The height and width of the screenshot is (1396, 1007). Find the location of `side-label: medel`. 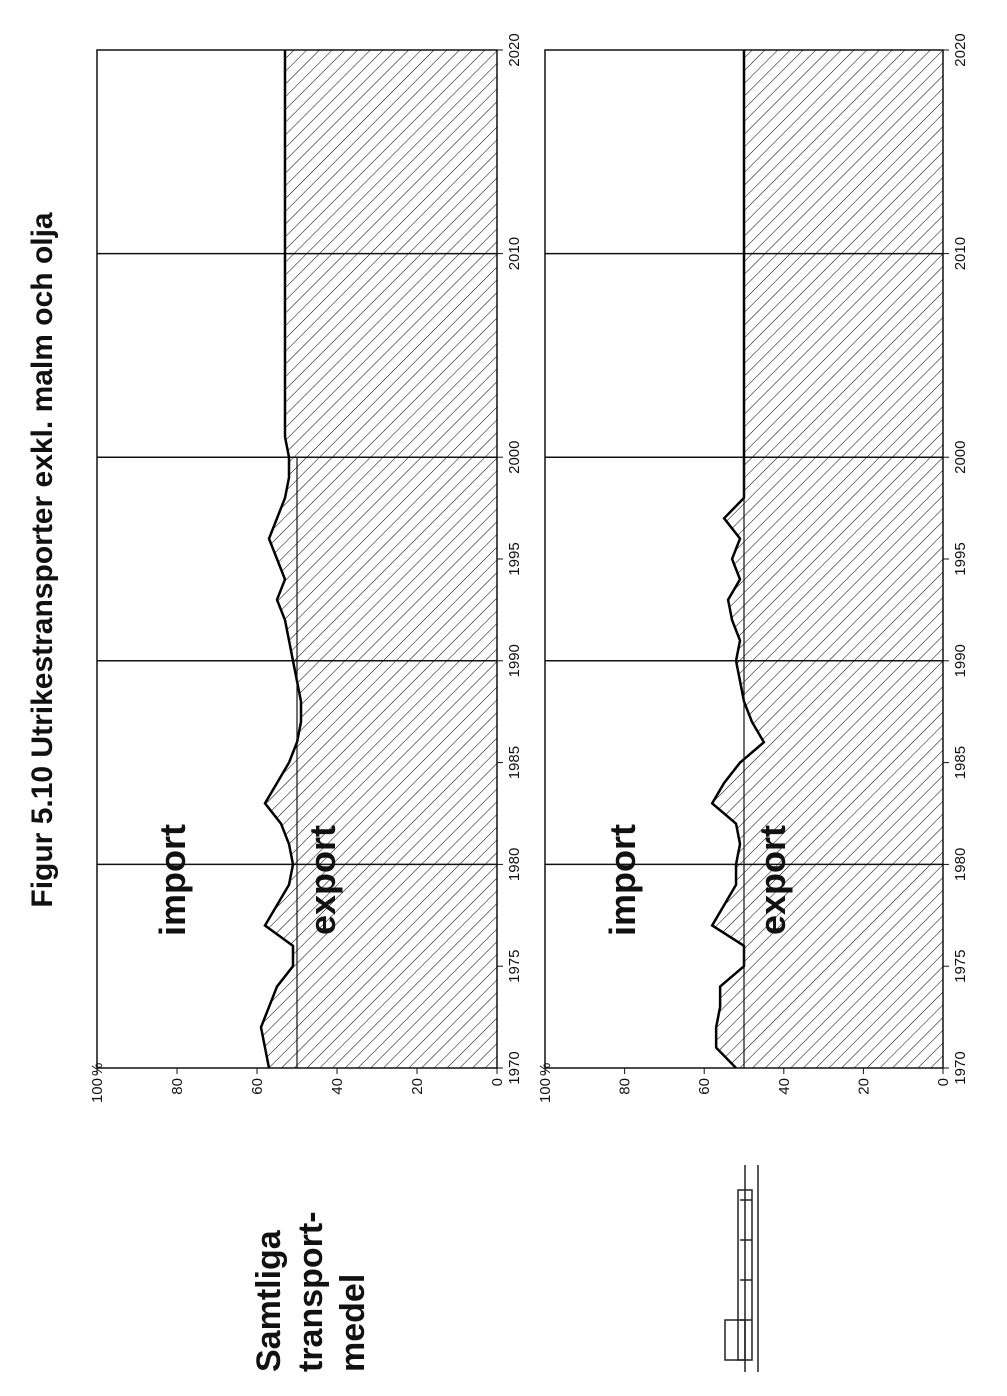

side-label: medel is located at coordinates (353, 1323).